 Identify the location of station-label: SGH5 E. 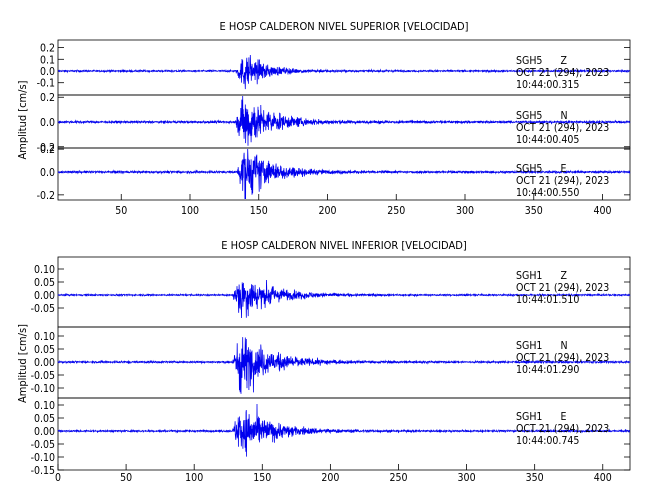
(541, 169).